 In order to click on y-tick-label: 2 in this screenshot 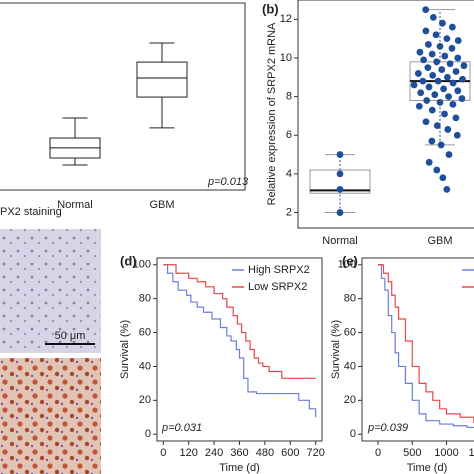, I will do `click(289, 212)`.